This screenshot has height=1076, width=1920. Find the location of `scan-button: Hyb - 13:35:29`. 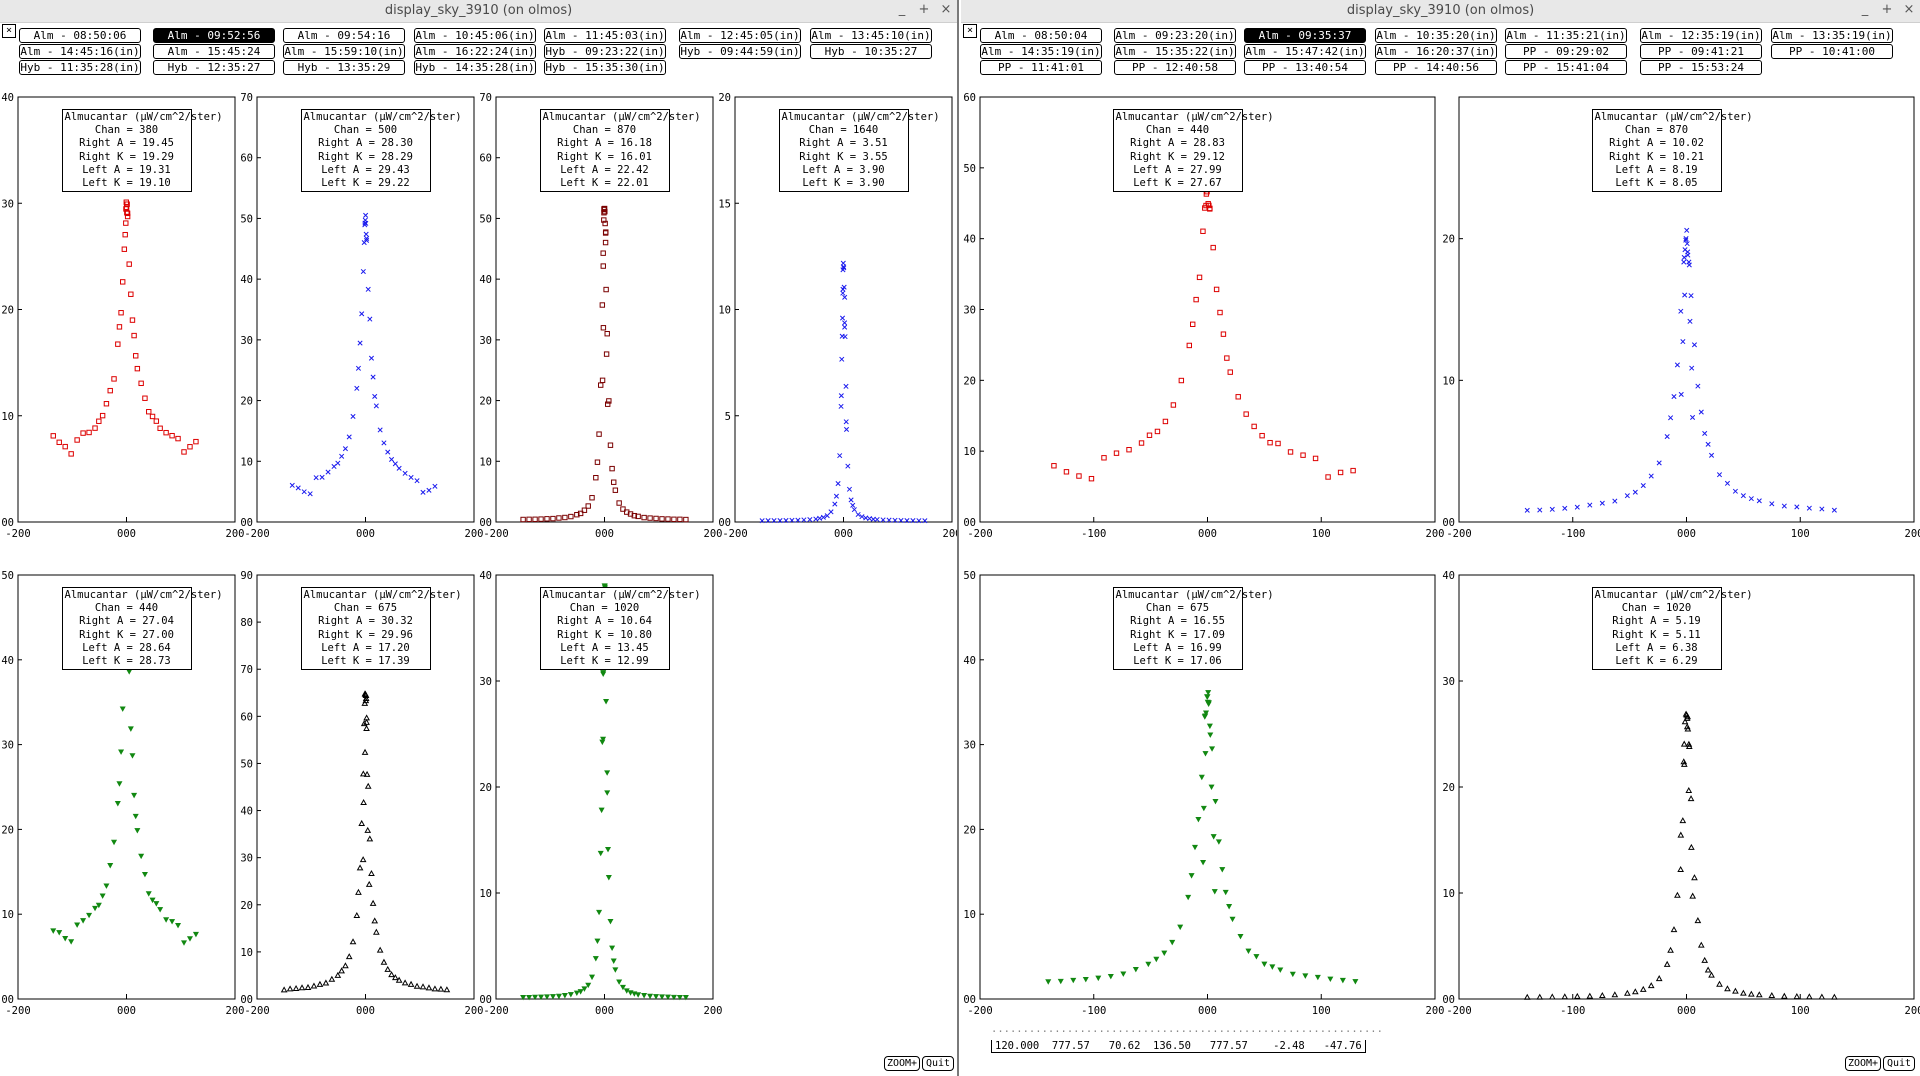

scan-button: Hyb - 13:35:29 is located at coordinates (344, 67).